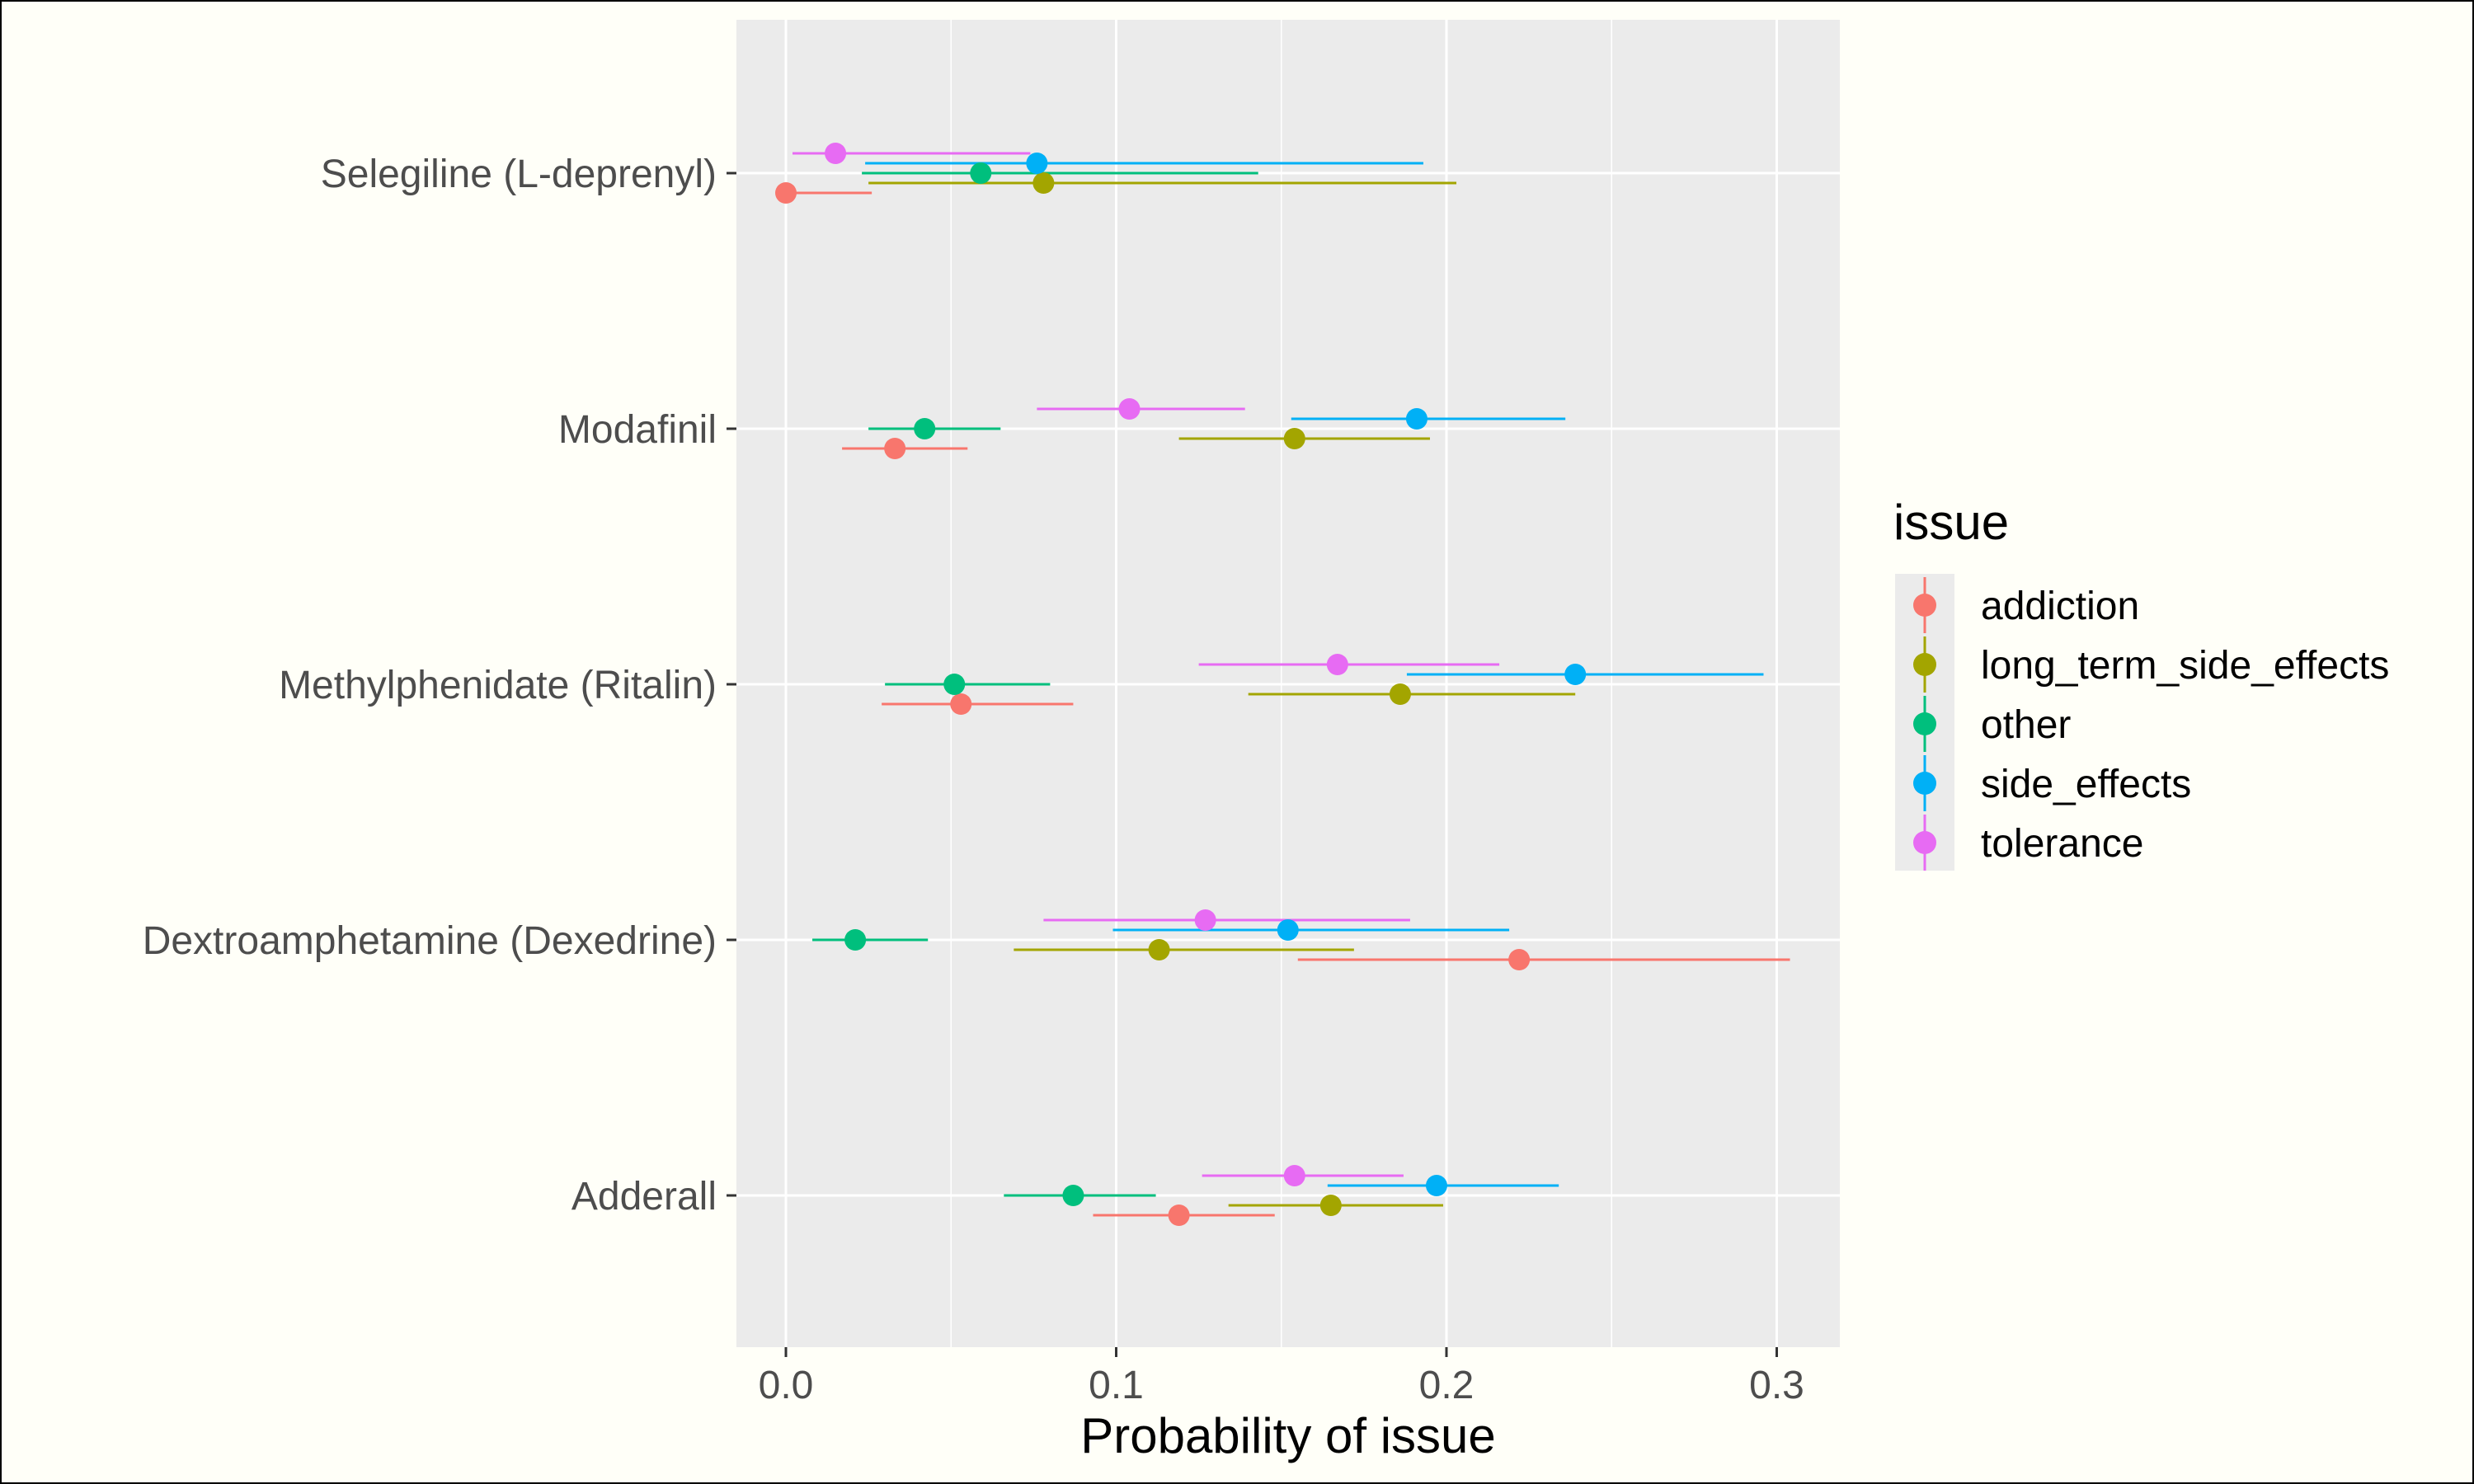 This screenshot has width=2474, height=1484. What do you see at coordinates (430, 941) in the screenshot?
I see `y-tick-label: Dextroamphetamine (Dexedrine)` at bounding box center [430, 941].